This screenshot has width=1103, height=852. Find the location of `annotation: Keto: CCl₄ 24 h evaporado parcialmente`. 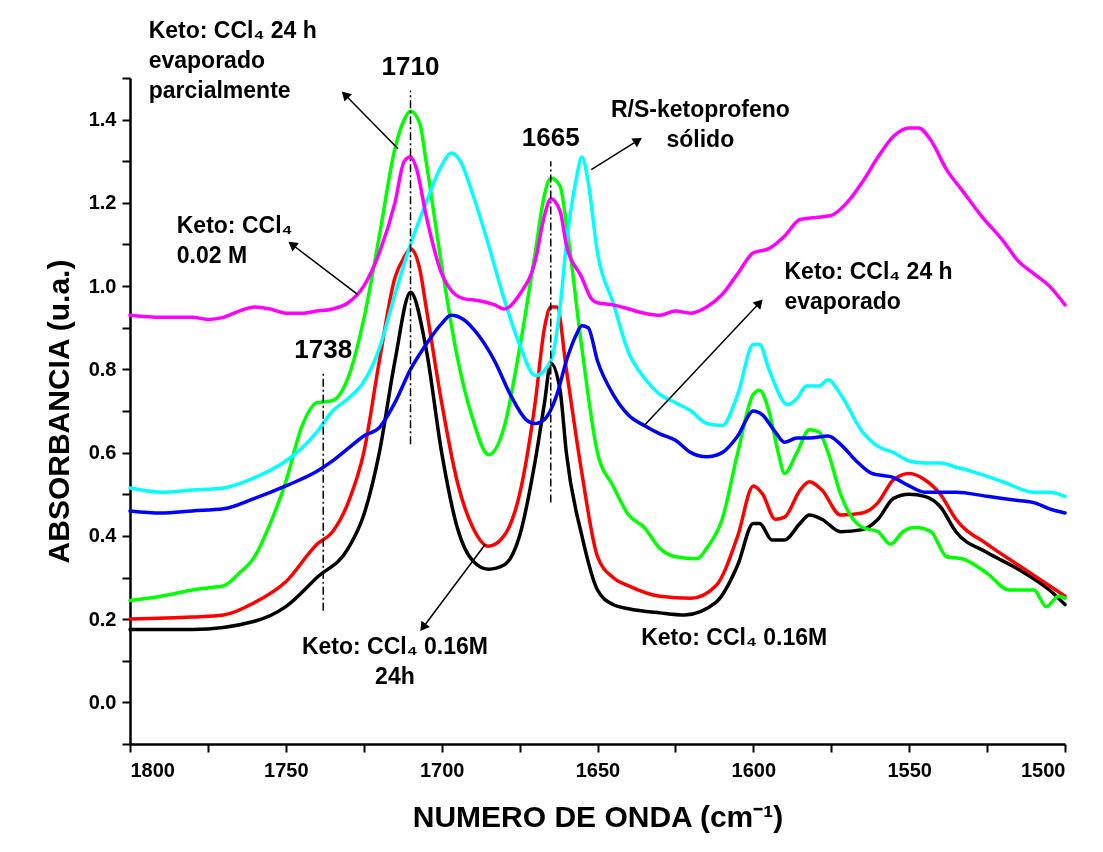

annotation: Keto: CCl₄ 24 h evaporado parcialmente is located at coordinates (232, 59).